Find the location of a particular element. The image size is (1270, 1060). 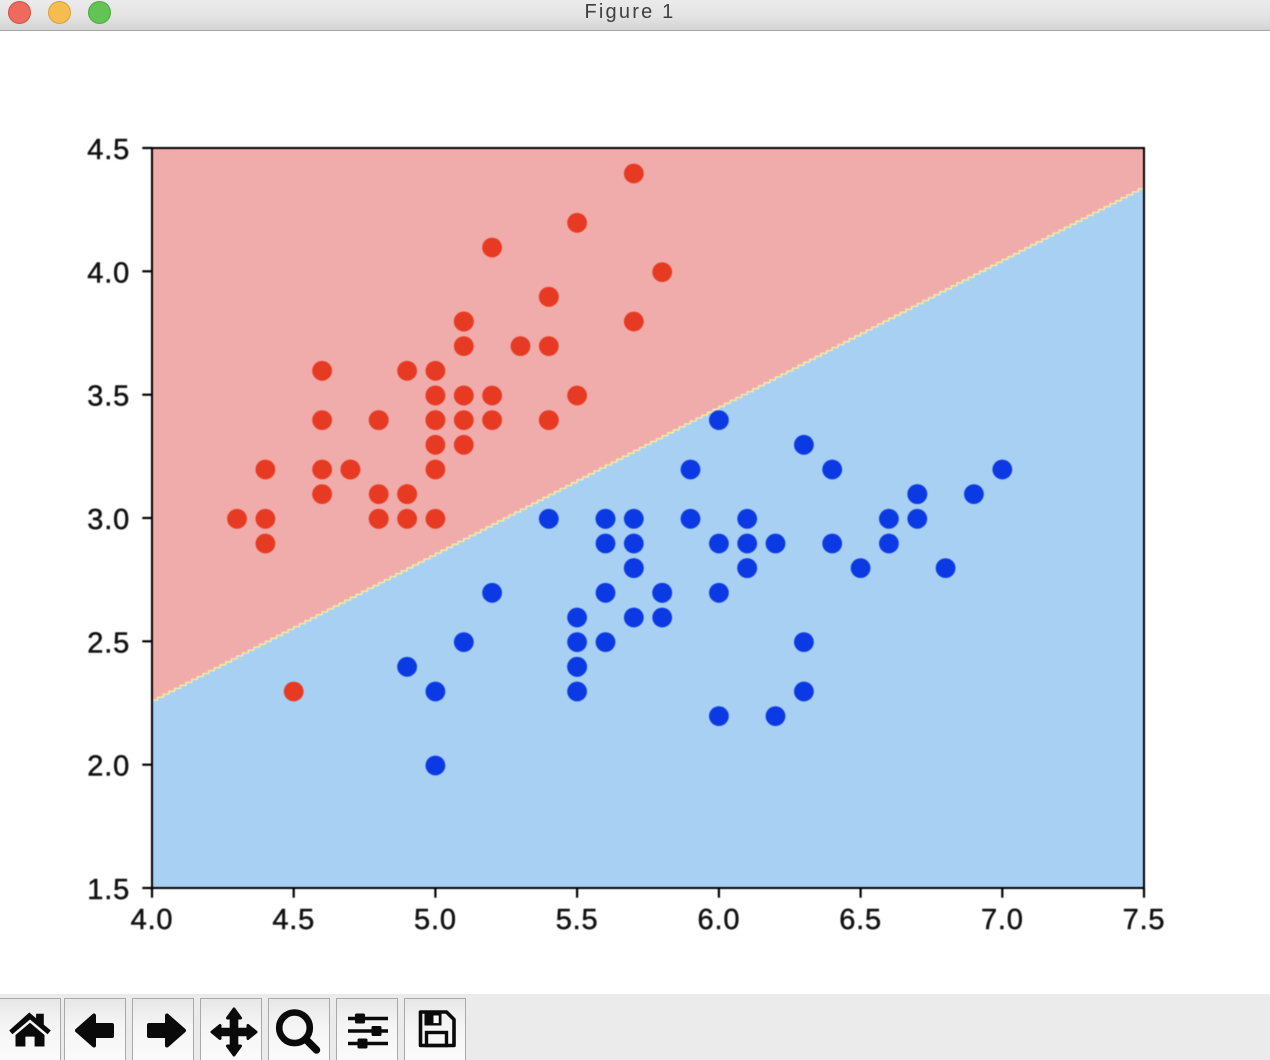

svg-text: 5.5 is located at coordinates (577, 920).